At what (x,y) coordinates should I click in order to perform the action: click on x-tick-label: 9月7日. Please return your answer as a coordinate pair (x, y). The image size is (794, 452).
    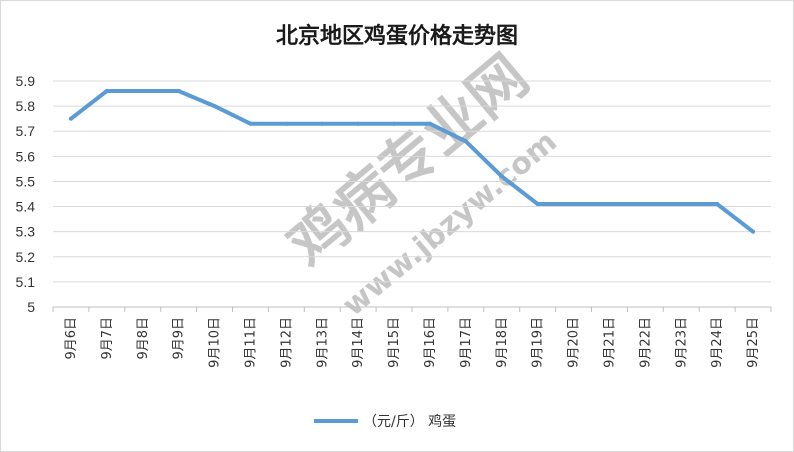
    Looking at the image, I should click on (107, 338).